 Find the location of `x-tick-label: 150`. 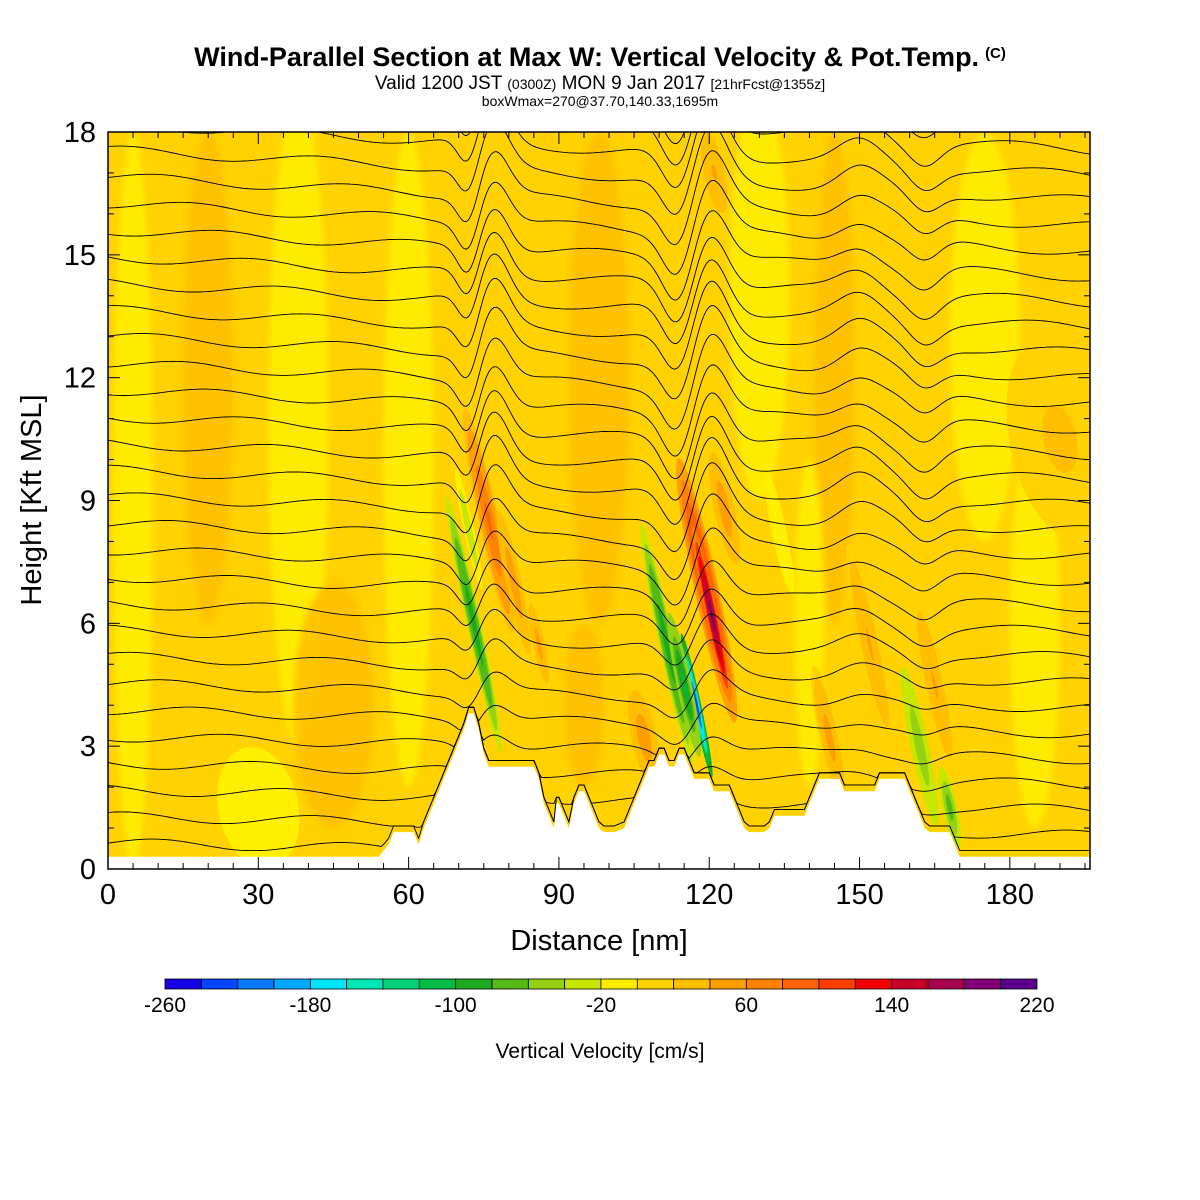

x-tick-label: 150 is located at coordinates (859, 895).